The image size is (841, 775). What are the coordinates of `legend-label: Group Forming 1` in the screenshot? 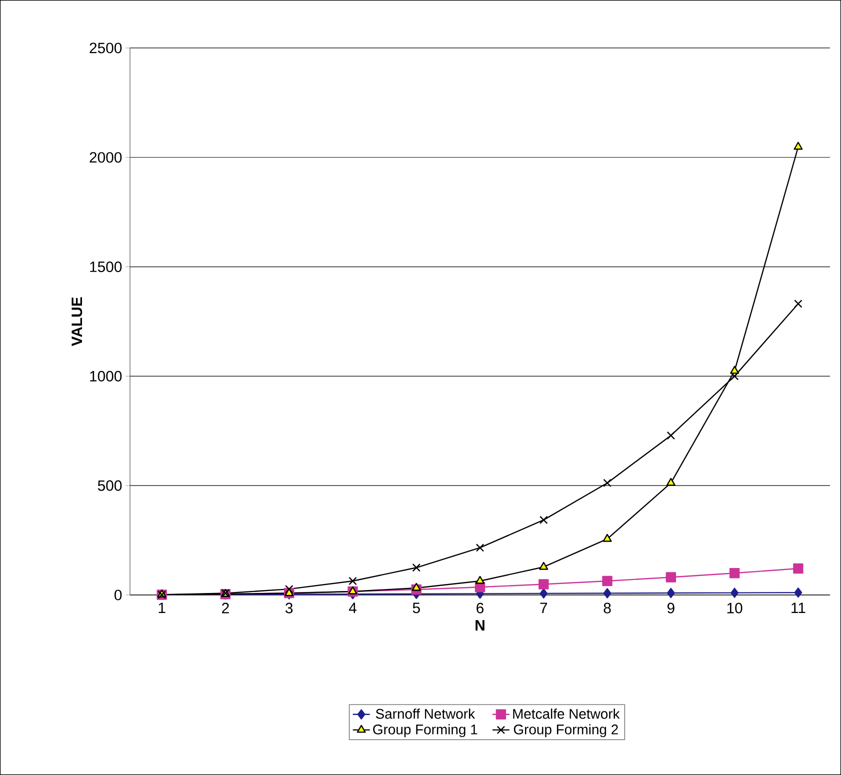 It's located at (425, 731).